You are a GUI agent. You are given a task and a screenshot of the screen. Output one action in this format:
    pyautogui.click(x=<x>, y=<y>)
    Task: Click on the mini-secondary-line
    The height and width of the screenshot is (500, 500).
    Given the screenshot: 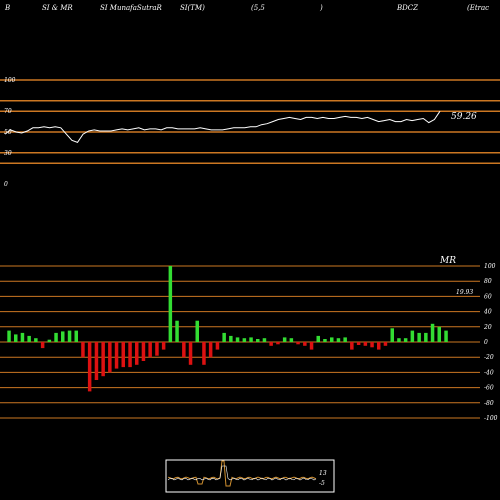 What is the action you would take?
    pyautogui.click(x=242, y=473)
    